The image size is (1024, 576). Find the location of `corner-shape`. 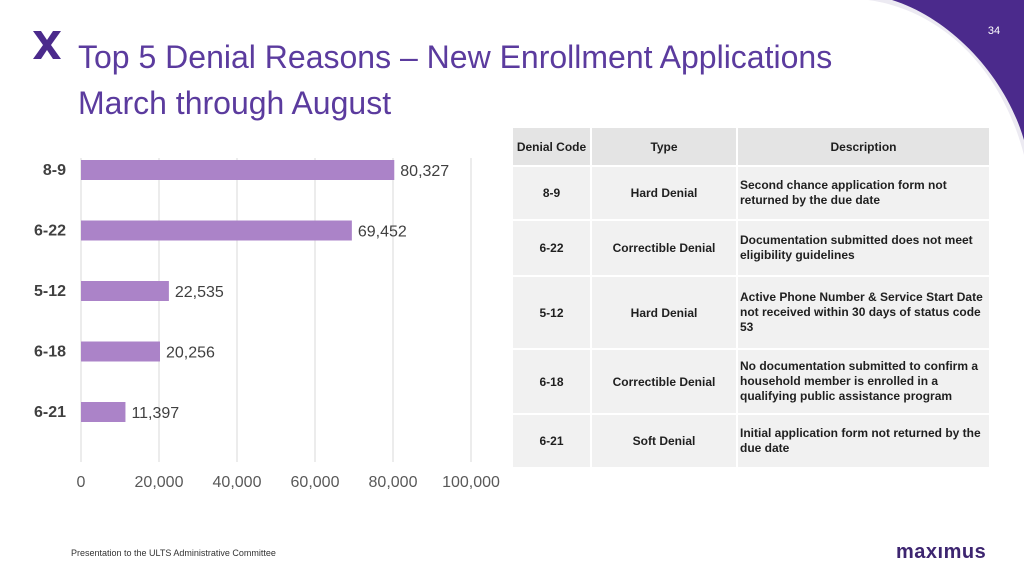

corner-shape is located at coordinates (958, 70).